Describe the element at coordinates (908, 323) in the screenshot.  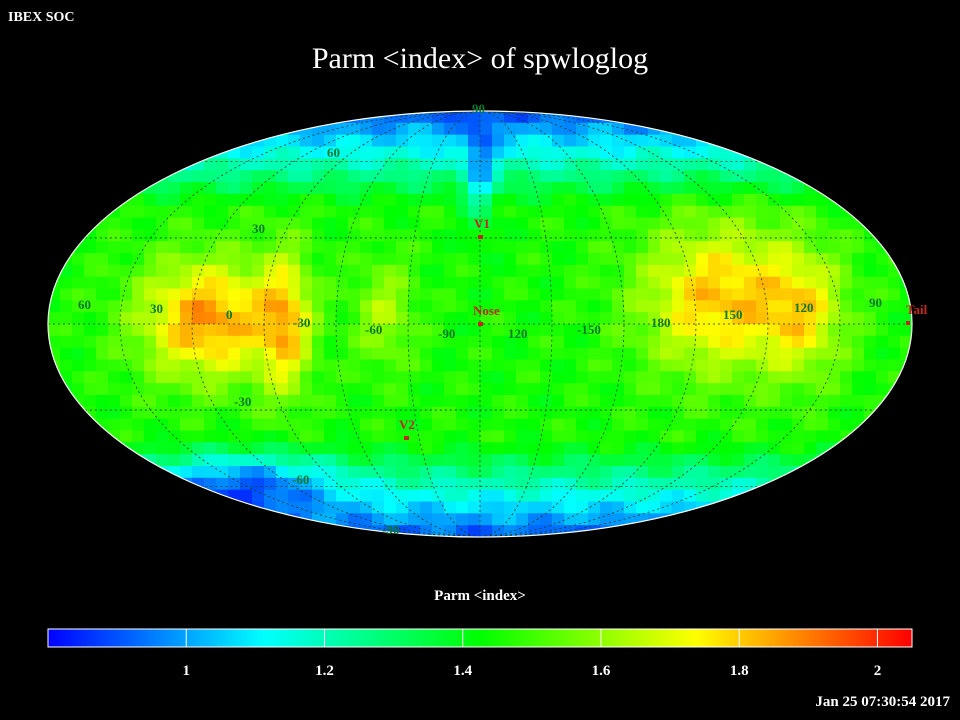
I see `tail-marker` at that location.